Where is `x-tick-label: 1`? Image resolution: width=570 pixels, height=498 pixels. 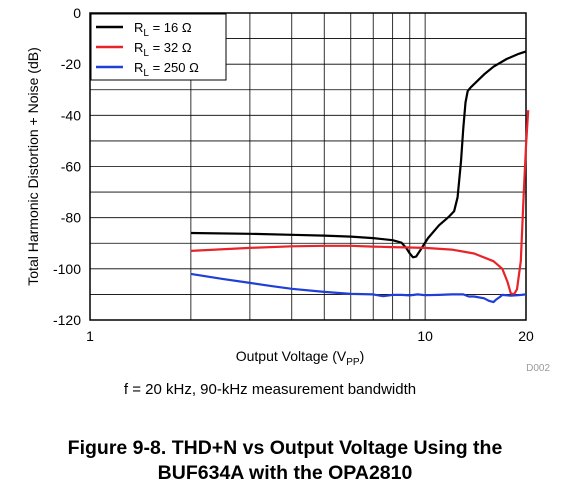
x-tick-label: 1 is located at coordinates (90, 336).